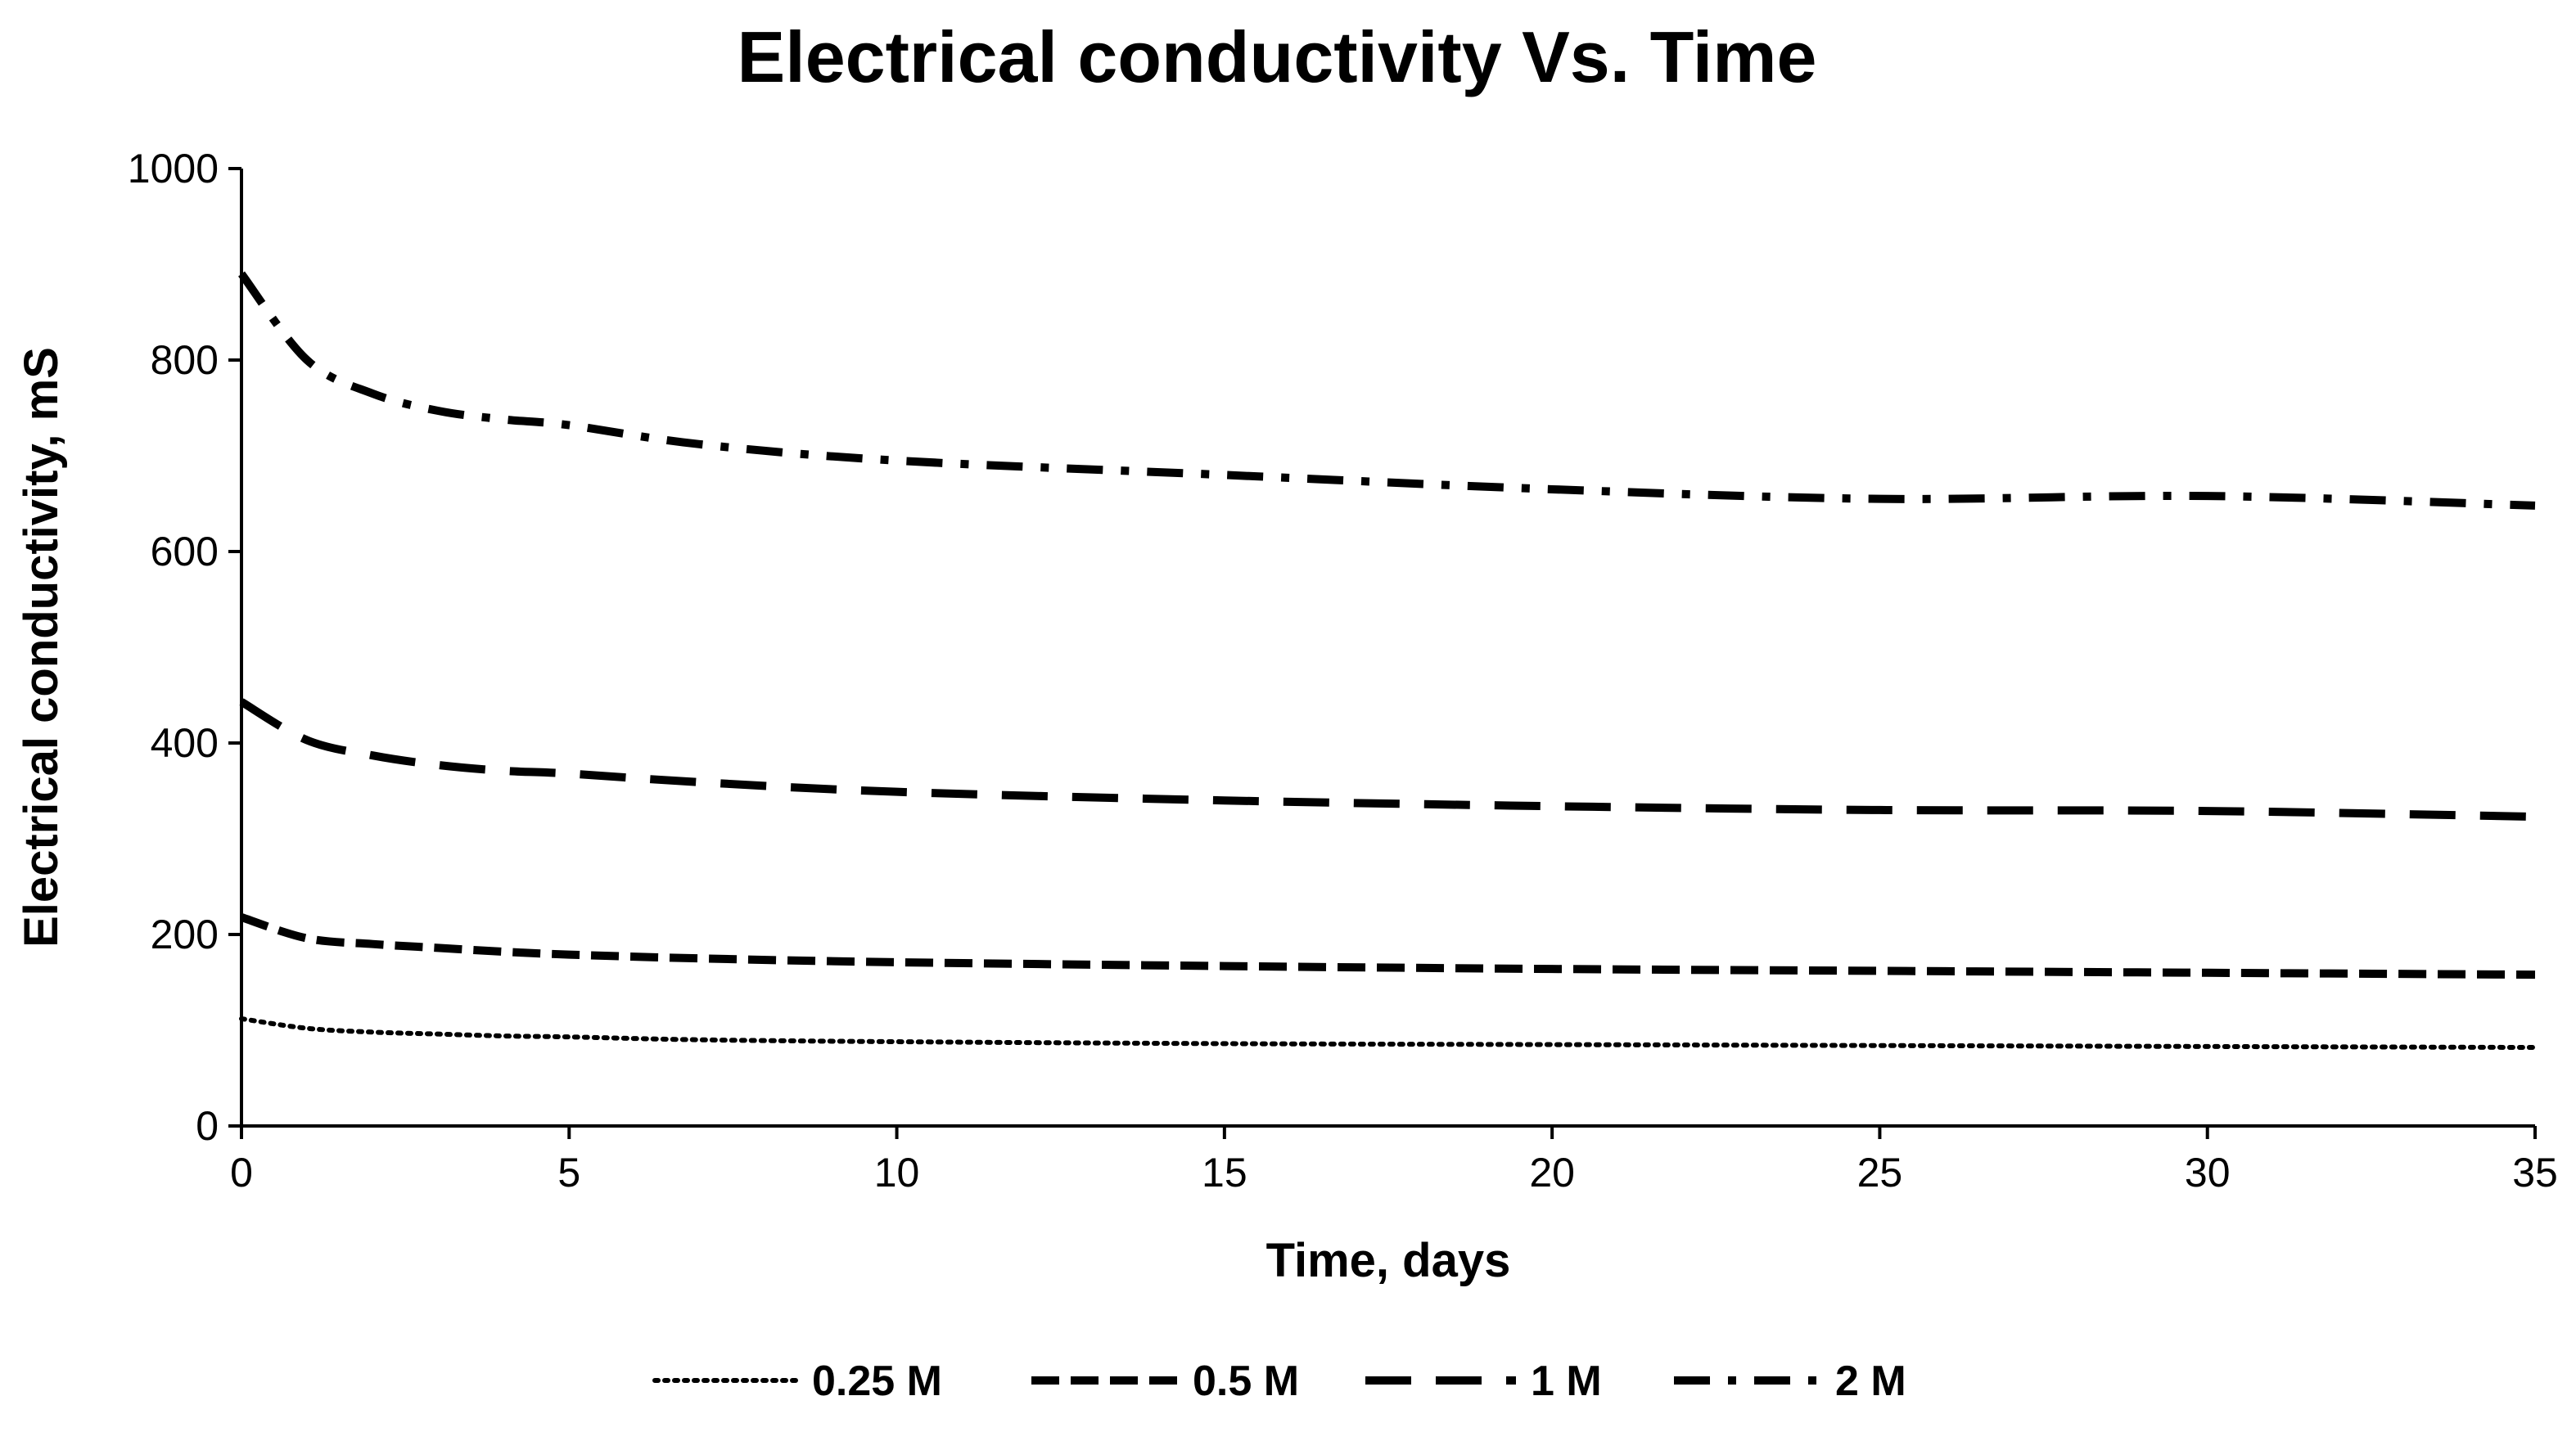  I want to click on x-tick-label: 15, so click(1224, 1173).